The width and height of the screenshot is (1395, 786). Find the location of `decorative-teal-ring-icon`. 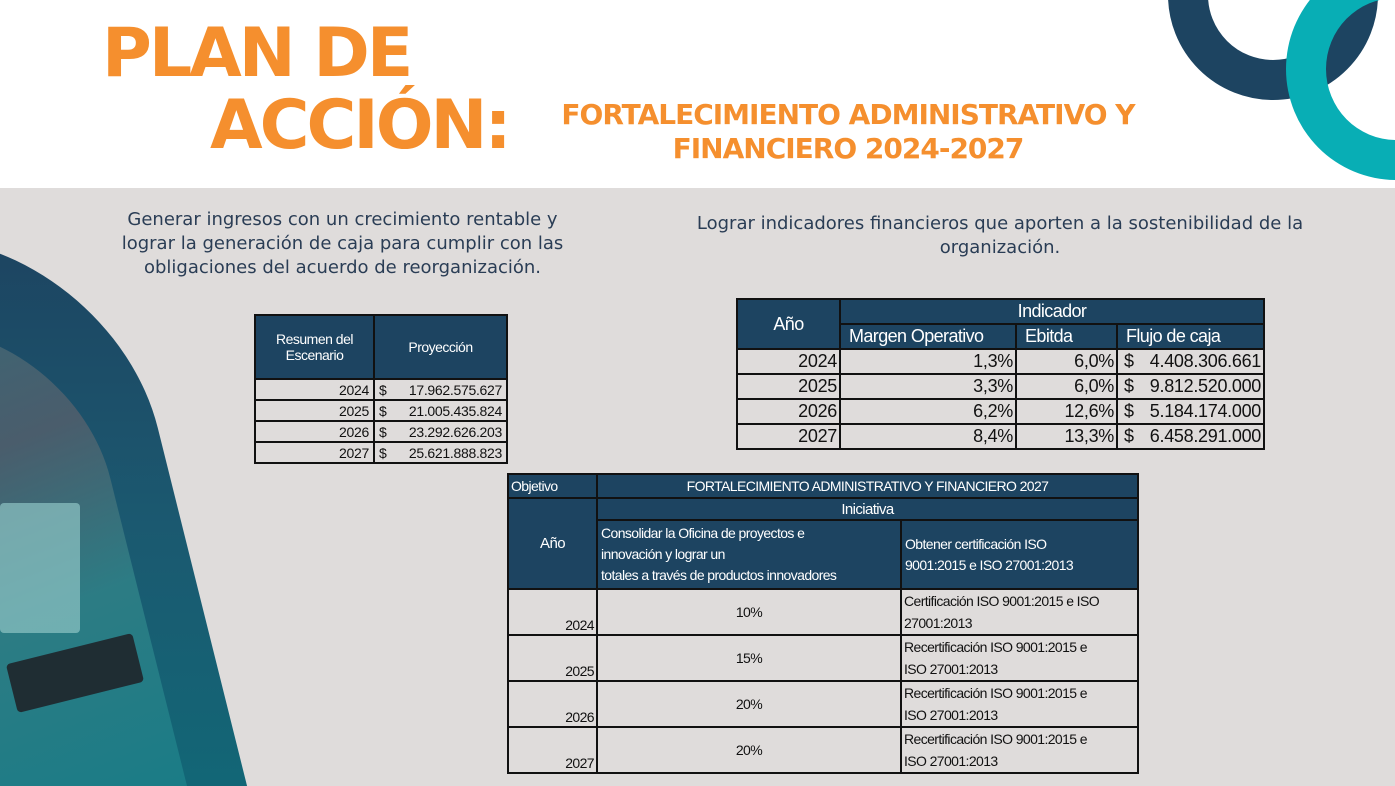

decorative-teal-ring-icon is located at coordinates (1340, 90).